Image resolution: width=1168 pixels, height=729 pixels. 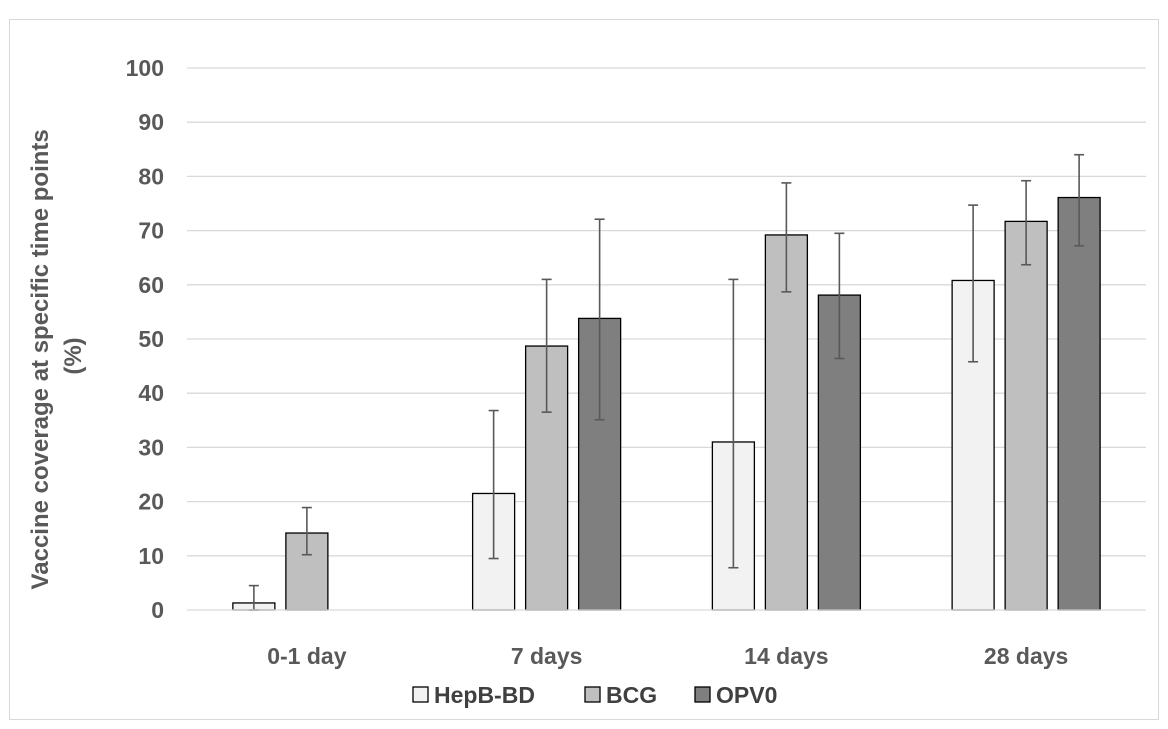 What do you see at coordinates (151, 231) in the screenshot?
I see `y-tick-label: 70` at bounding box center [151, 231].